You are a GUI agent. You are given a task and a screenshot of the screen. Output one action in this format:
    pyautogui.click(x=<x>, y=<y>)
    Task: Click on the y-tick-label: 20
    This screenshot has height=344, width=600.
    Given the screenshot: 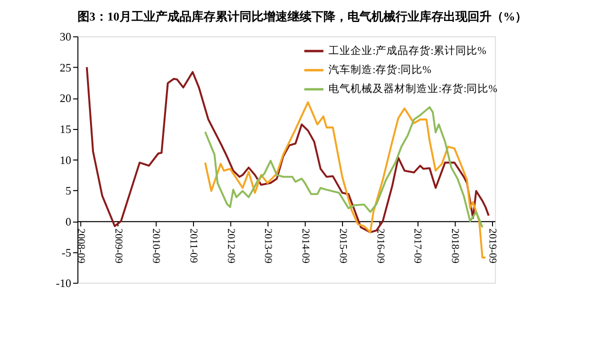 What is the action you would take?
    pyautogui.click(x=66, y=99)
    